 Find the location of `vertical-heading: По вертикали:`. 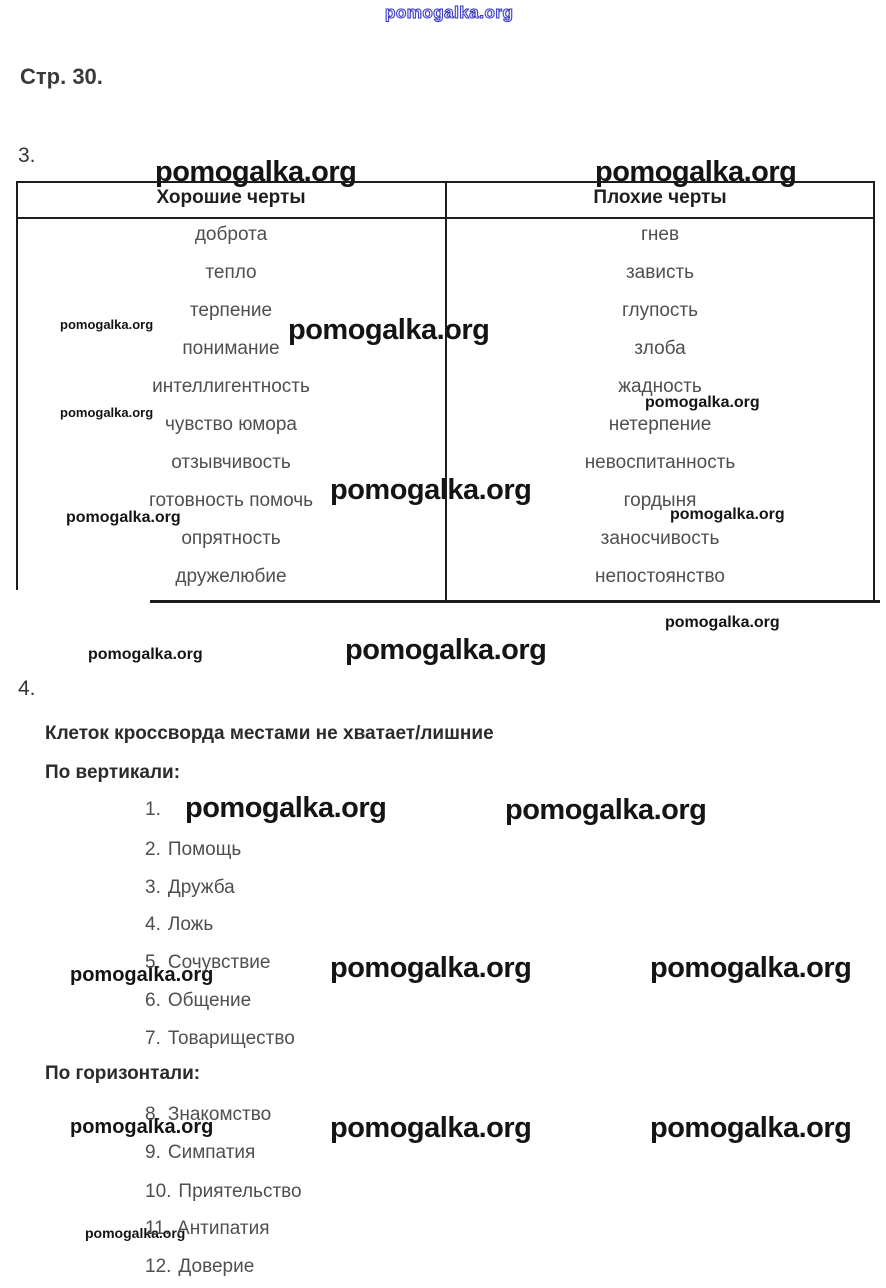

vertical-heading: По вертикали: is located at coordinates (113, 772).